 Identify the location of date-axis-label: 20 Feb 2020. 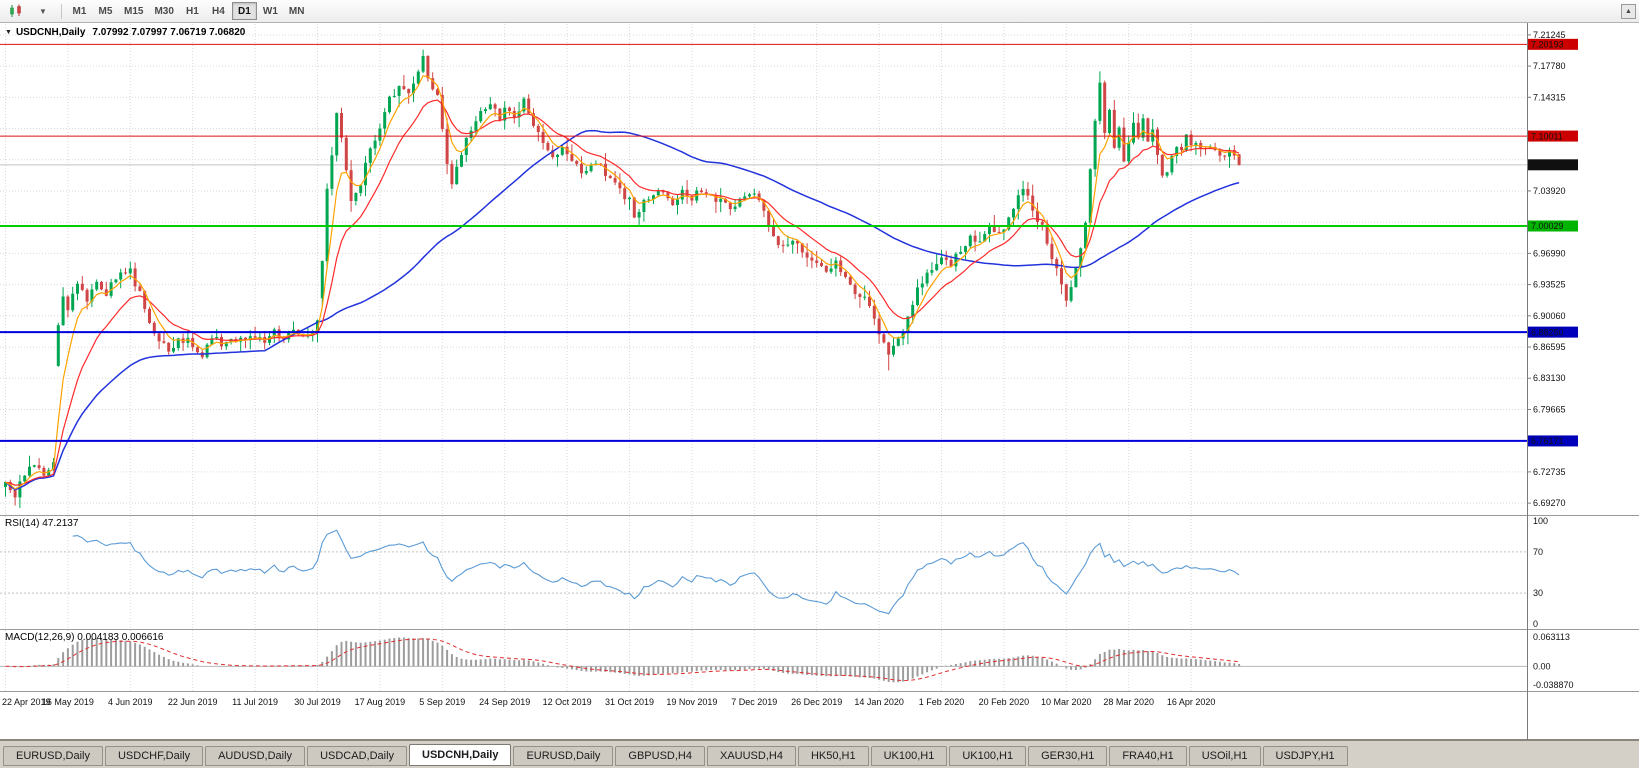
(1004, 702).